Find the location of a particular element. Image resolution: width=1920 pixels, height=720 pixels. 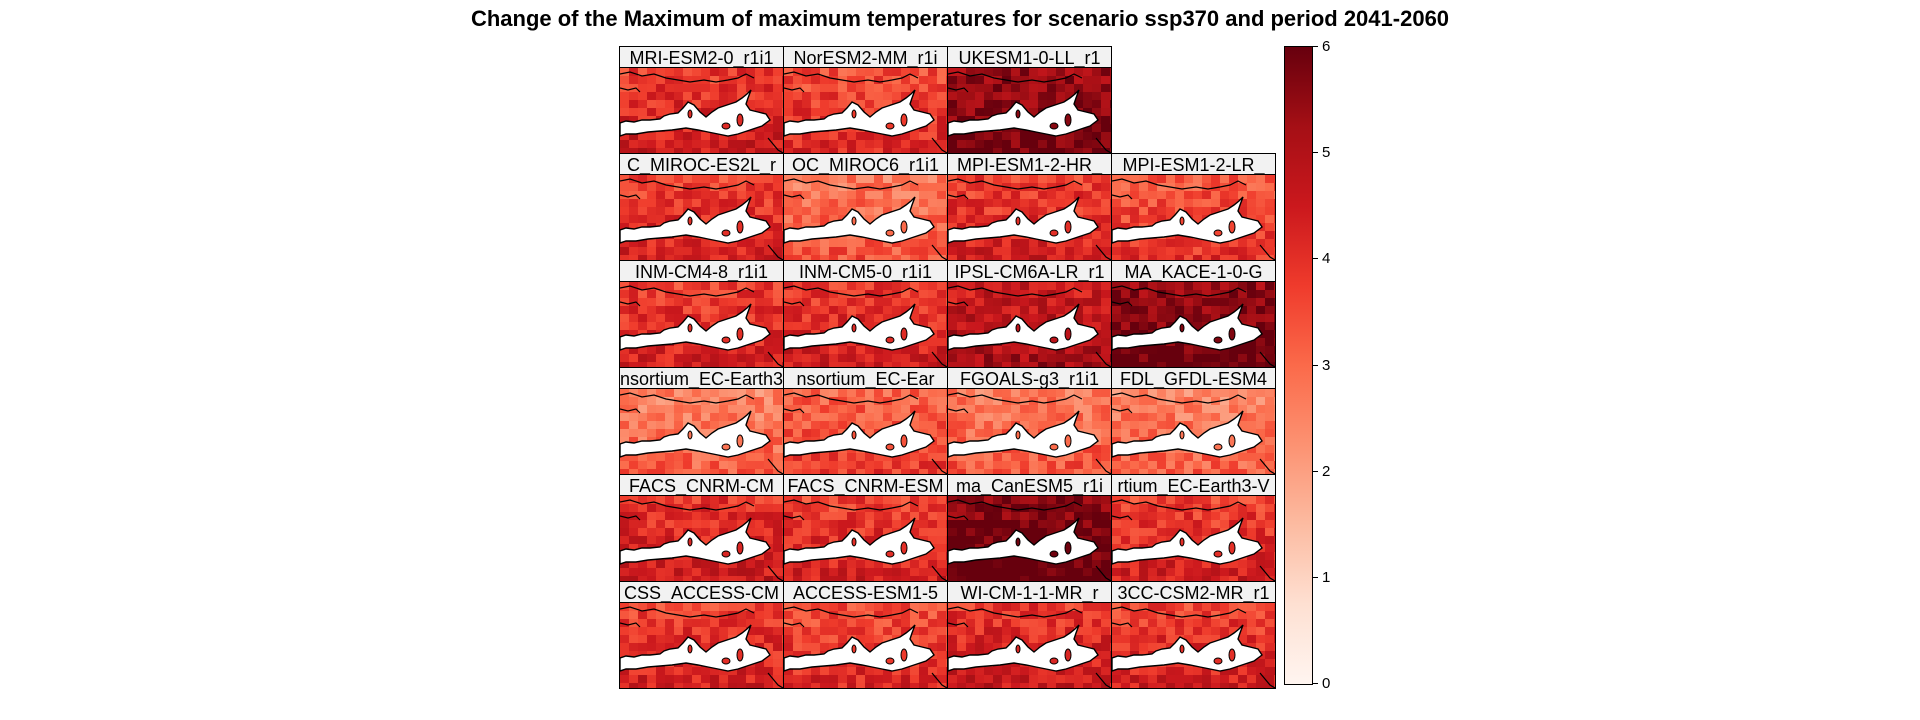

island is located at coordinates (1054, 447).